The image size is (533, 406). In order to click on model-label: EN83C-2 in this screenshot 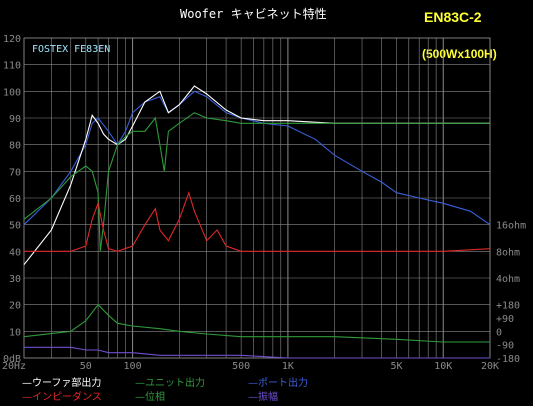, I will do `click(453, 17)`.